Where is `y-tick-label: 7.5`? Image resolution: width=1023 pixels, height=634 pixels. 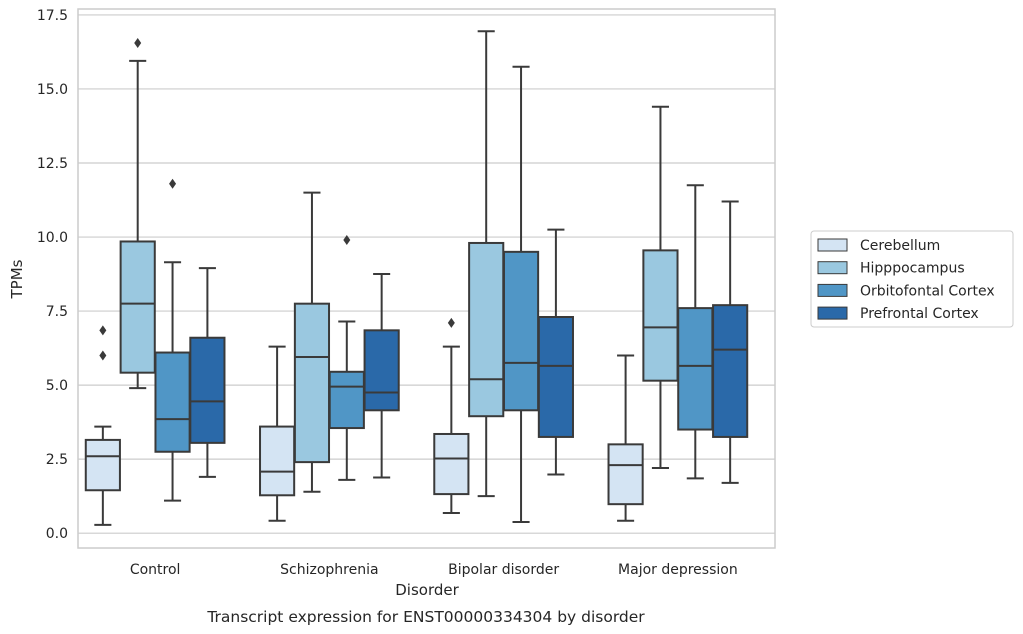
y-tick-label: 7.5 is located at coordinates (57, 312).